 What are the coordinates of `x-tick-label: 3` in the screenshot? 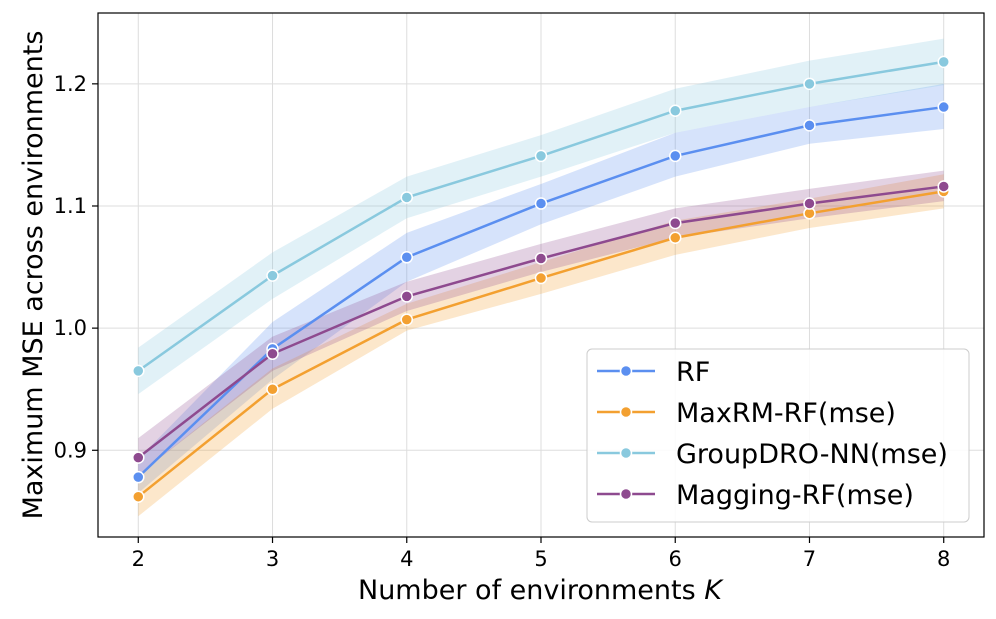 It's located at (272, 559).